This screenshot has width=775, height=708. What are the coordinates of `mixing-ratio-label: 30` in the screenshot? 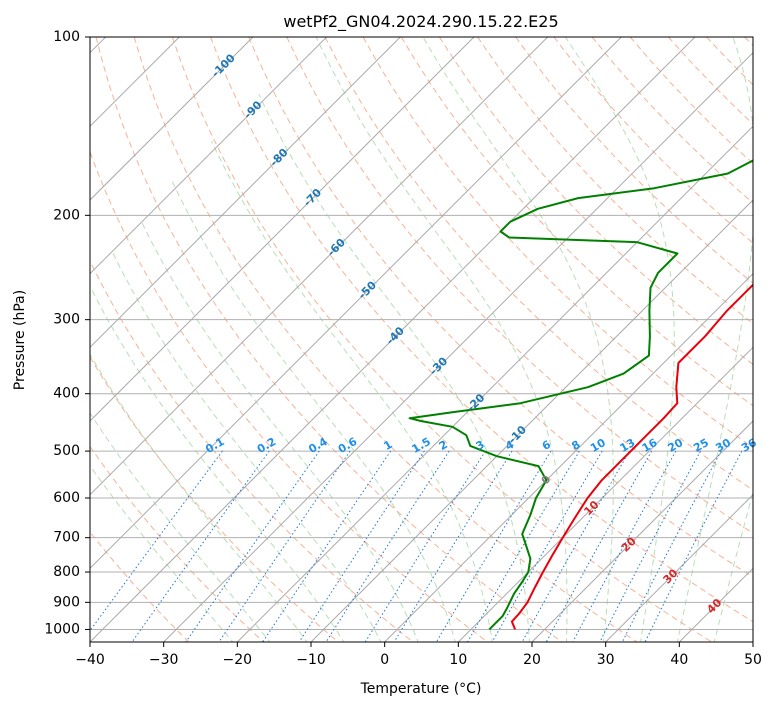 It's located at (723, 445).